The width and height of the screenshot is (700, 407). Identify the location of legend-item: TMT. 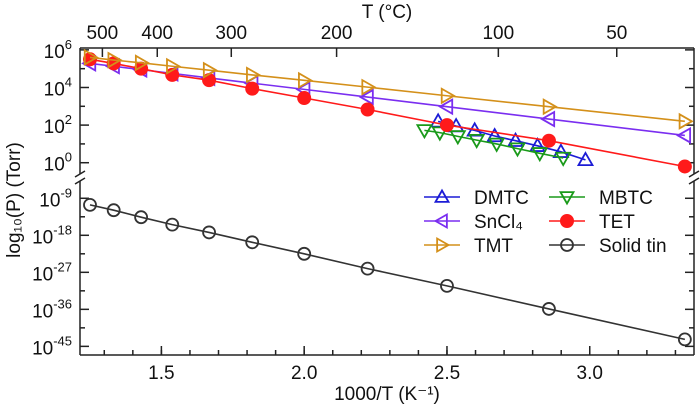
(468, 246).